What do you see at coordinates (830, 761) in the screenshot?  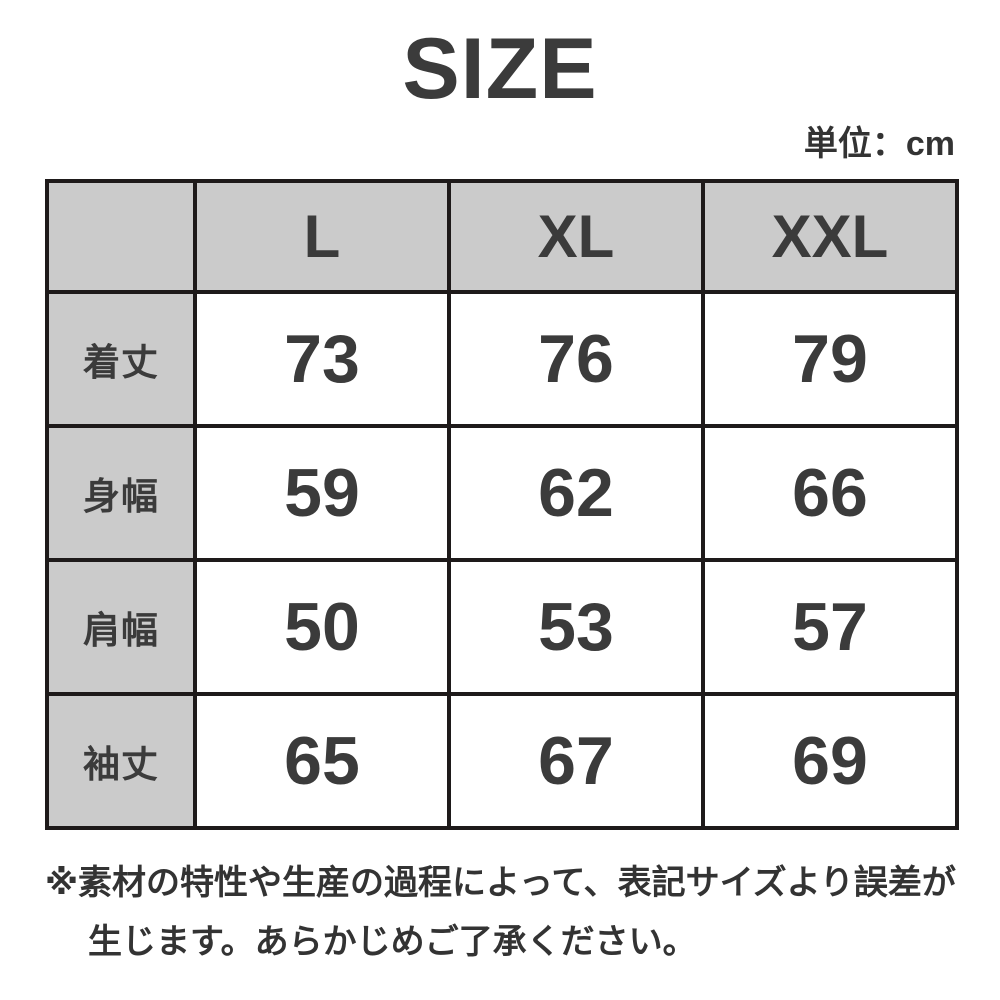 I see `value-cell: 69` at bounding box center [830, 761].